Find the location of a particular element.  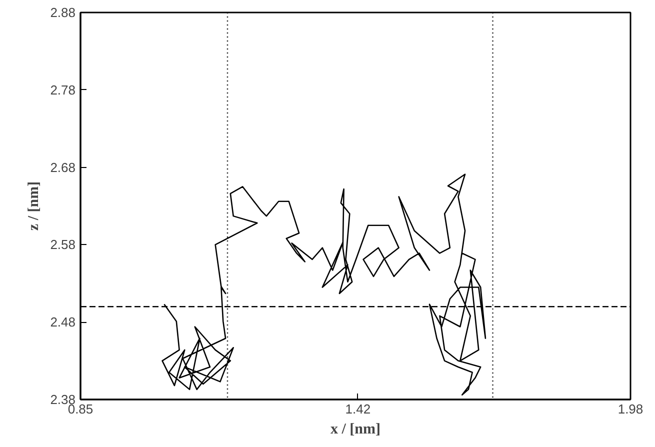

y-tick-label: 2.78 is located at coordinates (63, 90).